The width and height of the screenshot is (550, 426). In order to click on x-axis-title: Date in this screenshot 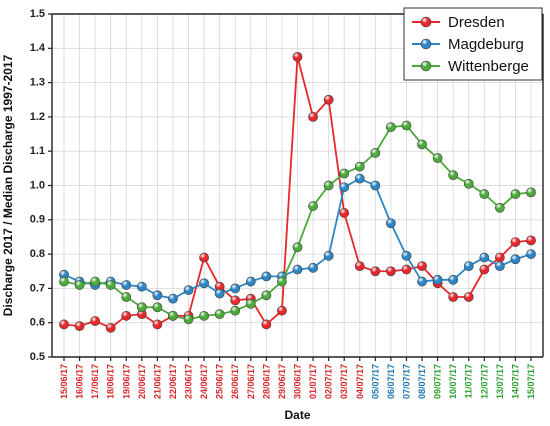, I will do `click(297, 415)`.